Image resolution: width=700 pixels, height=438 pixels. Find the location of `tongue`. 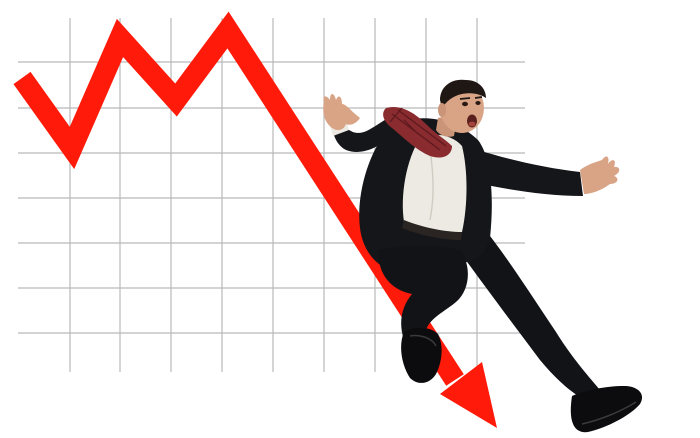

tongue is located at coordinates (472, 124).